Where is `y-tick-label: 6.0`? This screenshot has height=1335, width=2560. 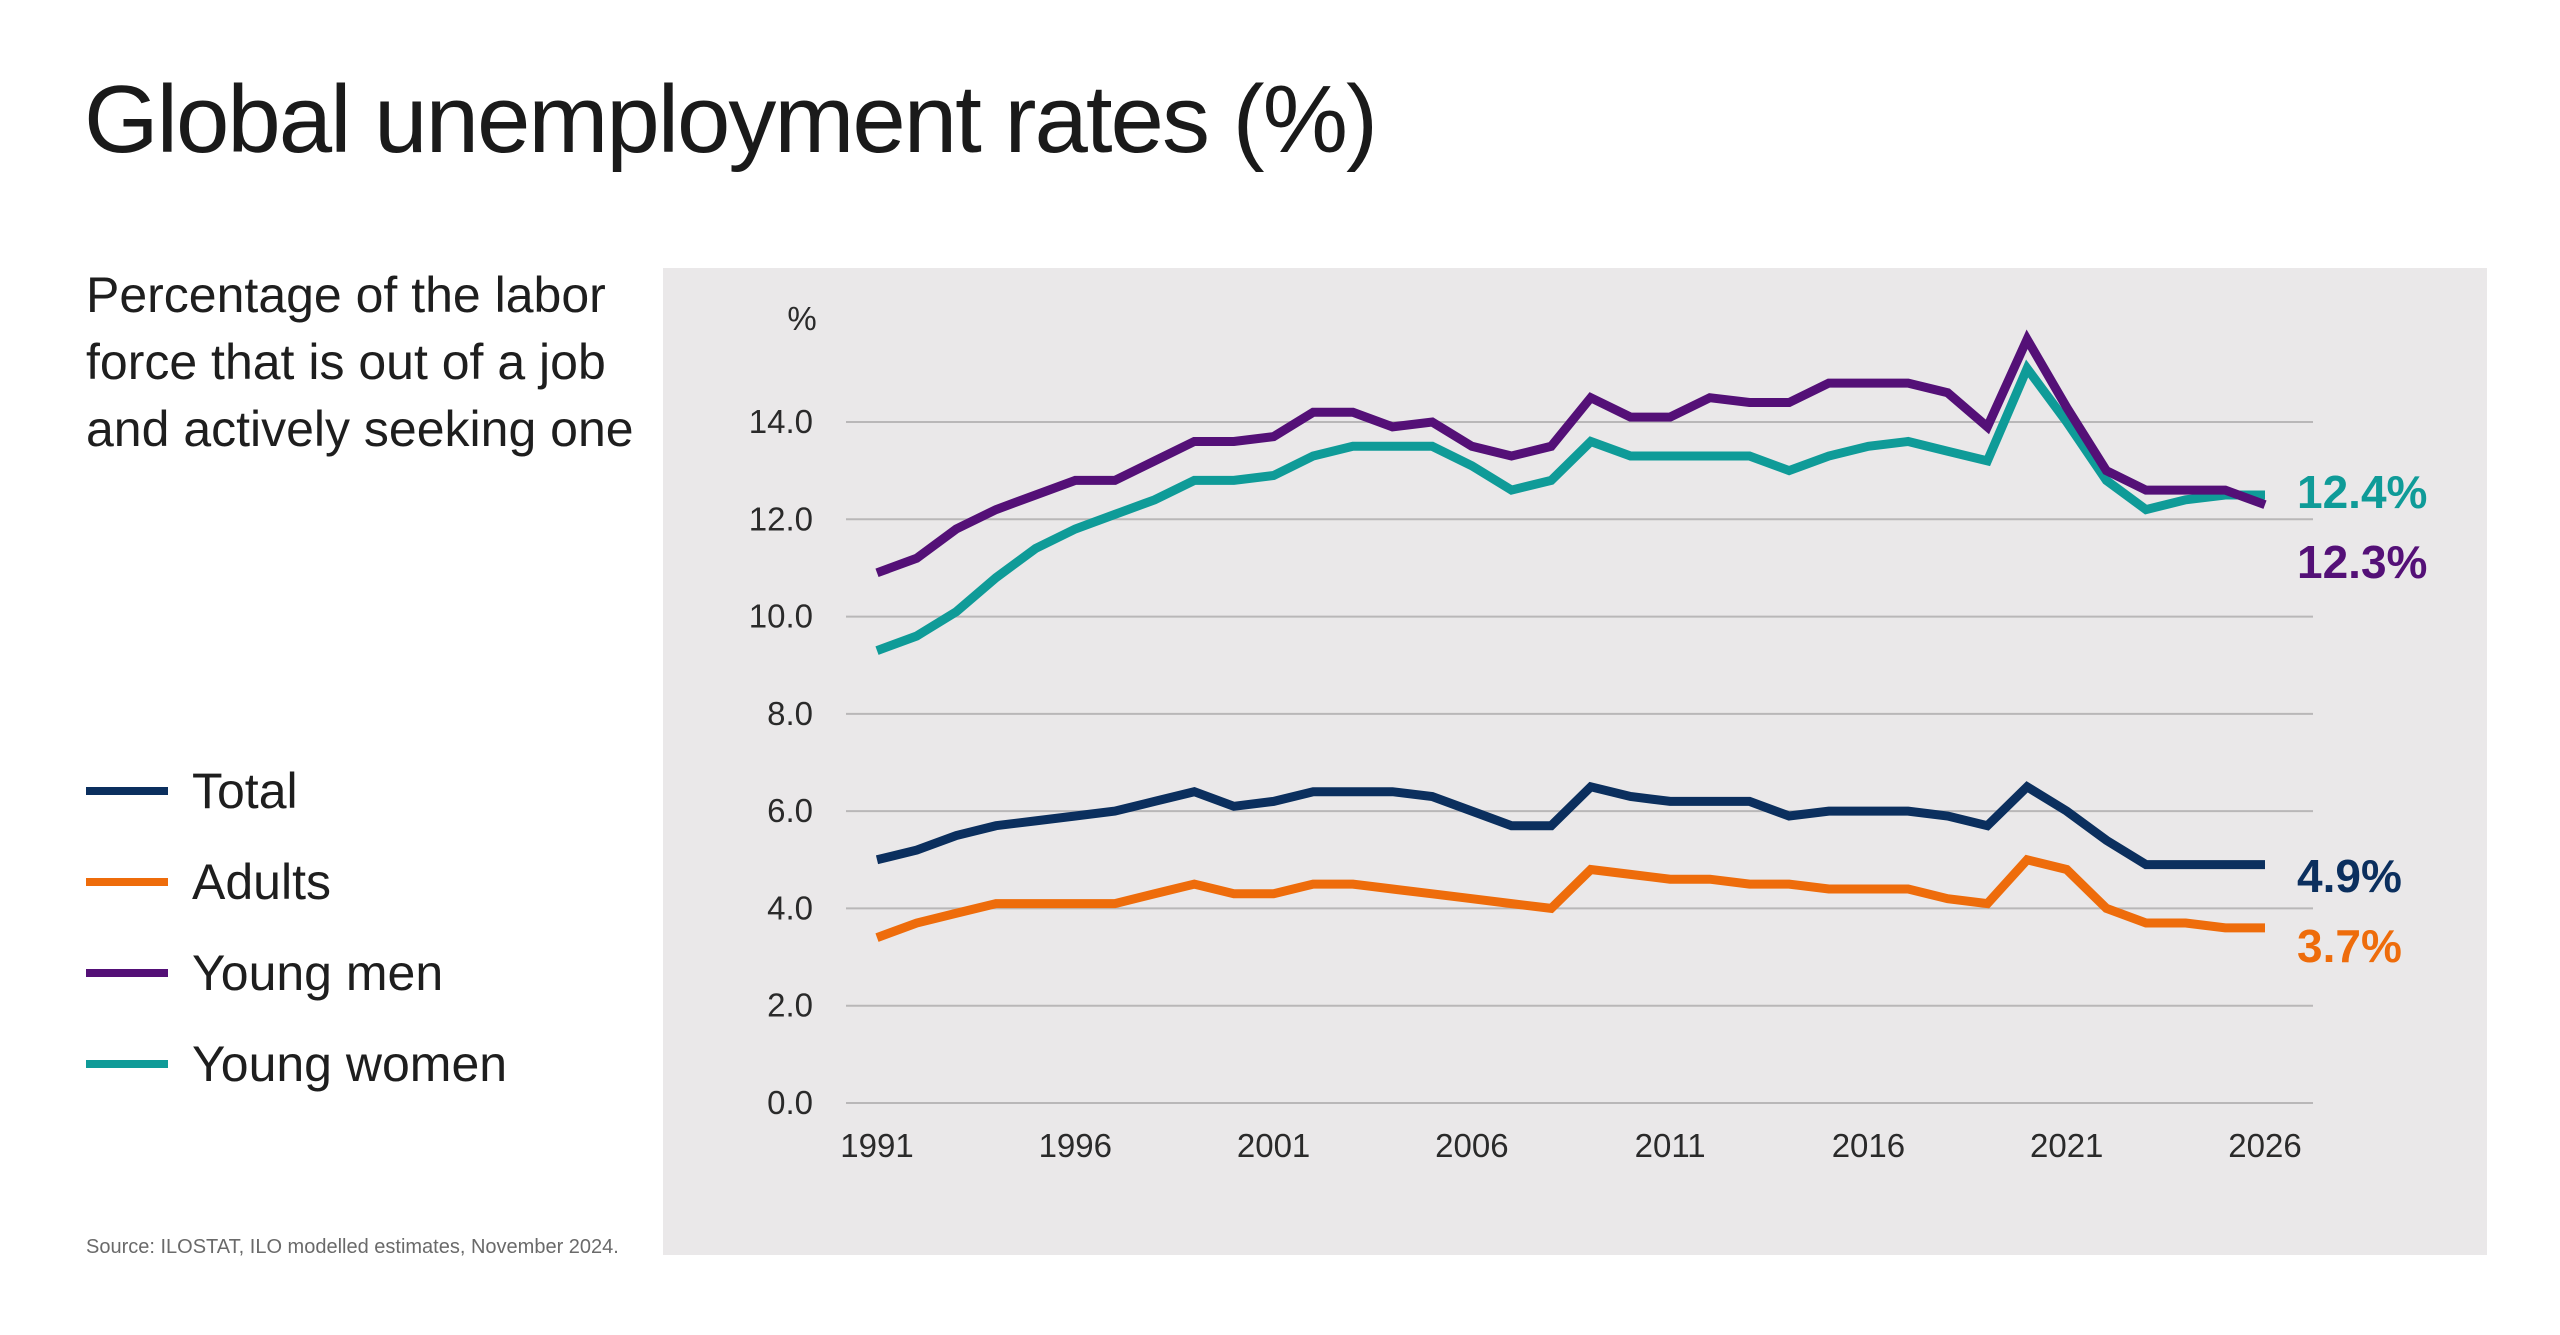
y-tick-label: 6.0 is located at coordinates (790, 810).